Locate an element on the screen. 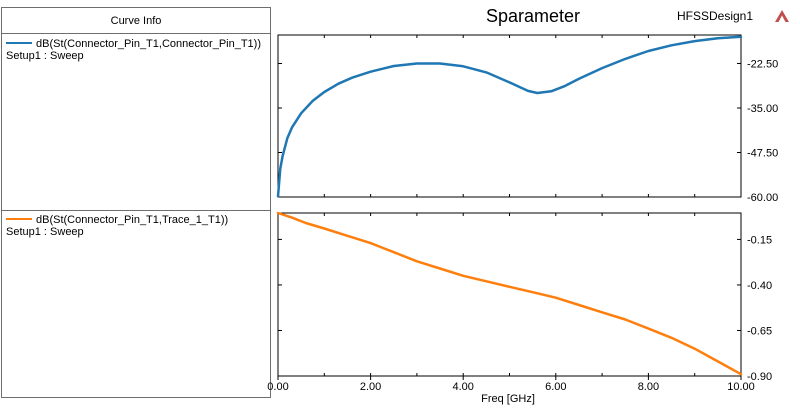 Image resolution: width=800 pixels, height=416 pixels. x-tick-label-3: 6.00 is located at coordinates (555, 387).